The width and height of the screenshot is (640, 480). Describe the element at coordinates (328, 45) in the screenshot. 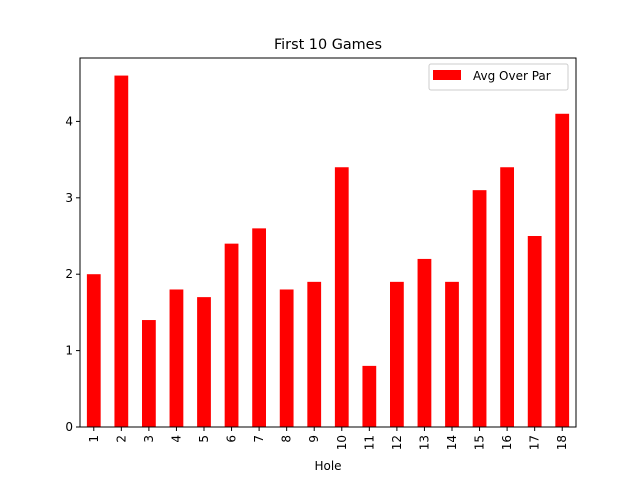

I see `chart-title: First 10 Games` at that location.